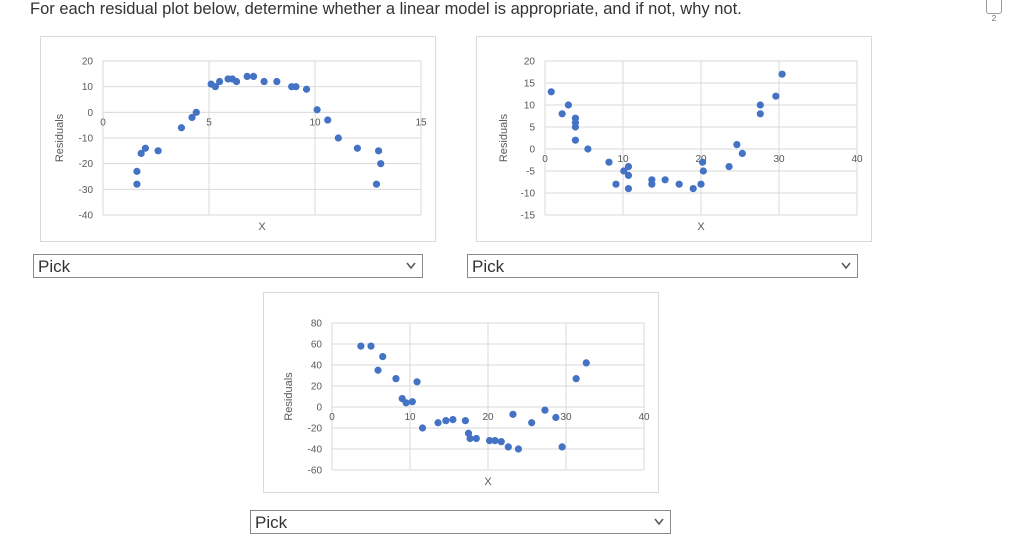 Image resolution: width=1010 pixels, height=553 pixels. What do you see at coordinates (54, 266) in the screenshot?
I see `answer-select-1-value: Pick` at bounding box center [54, 266].